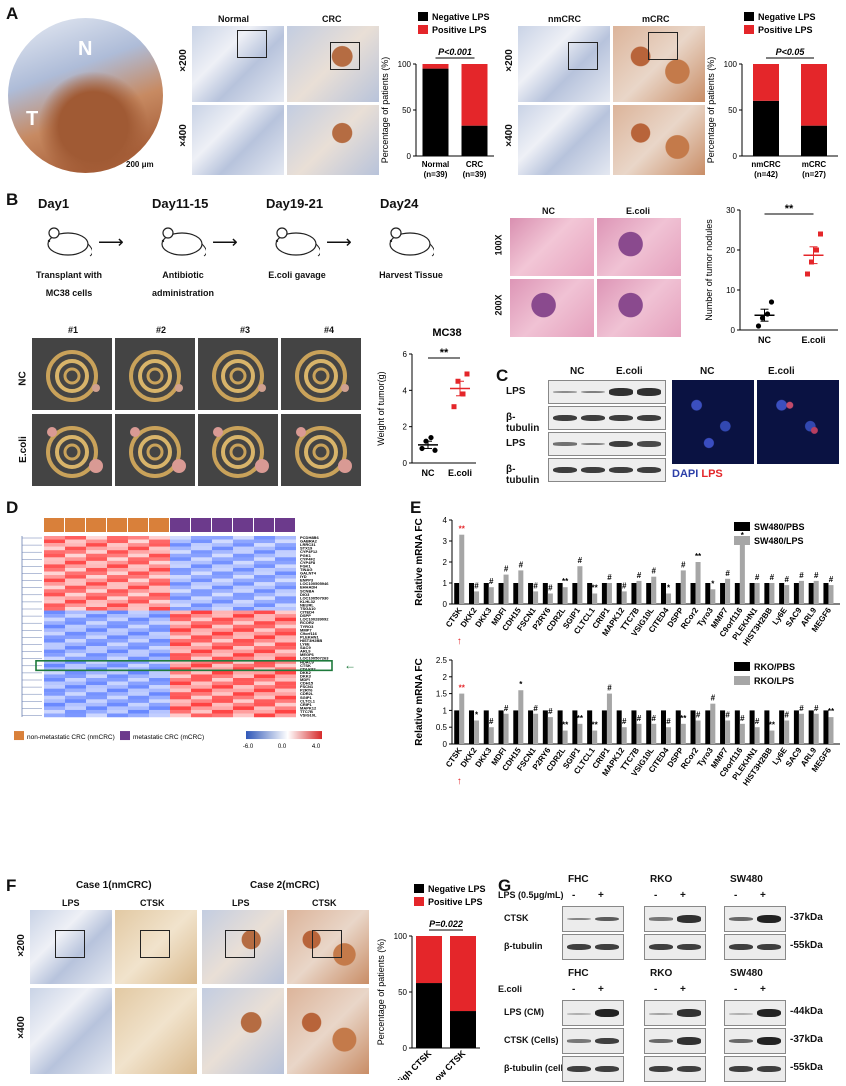  Describe the element at coordinates (766, 174) in the screenshot. I see `category-label: (n=42)` at that location.